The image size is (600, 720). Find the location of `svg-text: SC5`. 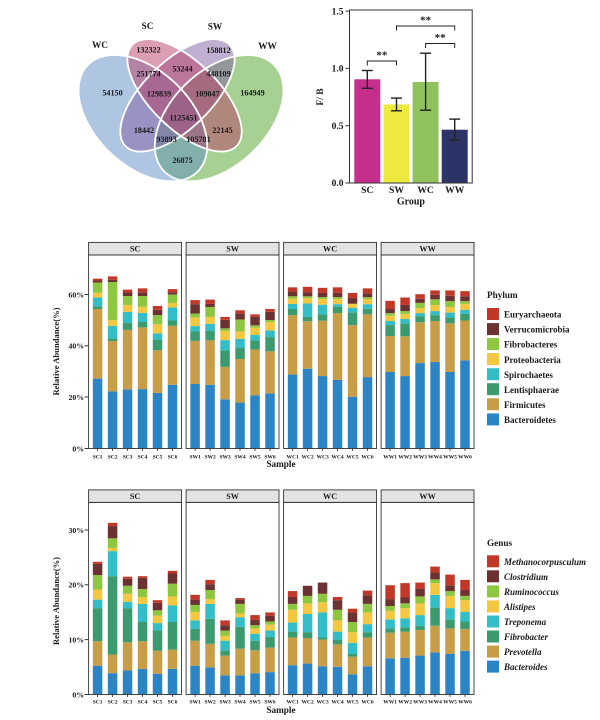

svg-text: SC5 is located at coordinates (158, 458).